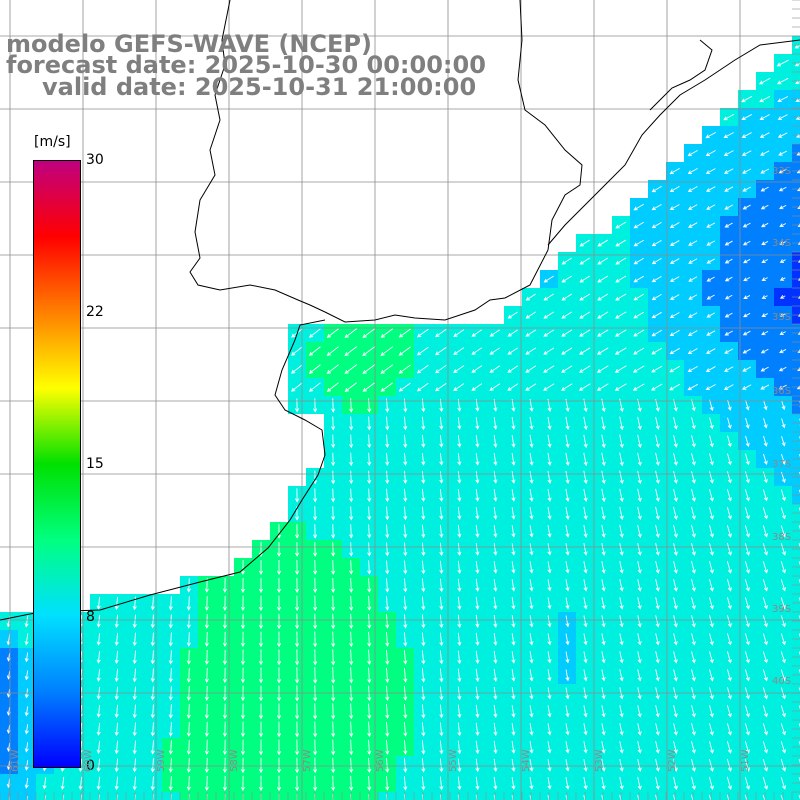  I want to click on lon-label-60w: 60W, so click(88, 760).